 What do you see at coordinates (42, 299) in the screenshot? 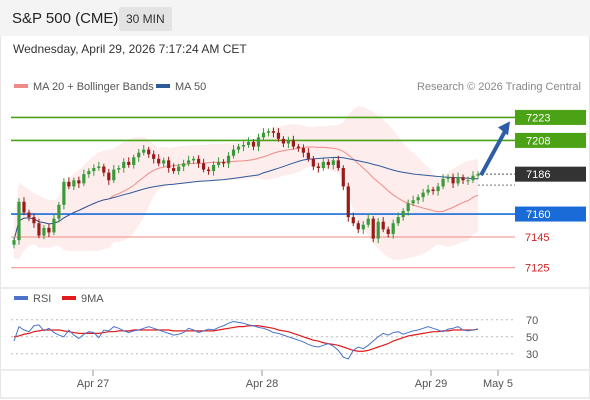
I see `rsi-legend-label: RSI` at bounding box center [42, 299].